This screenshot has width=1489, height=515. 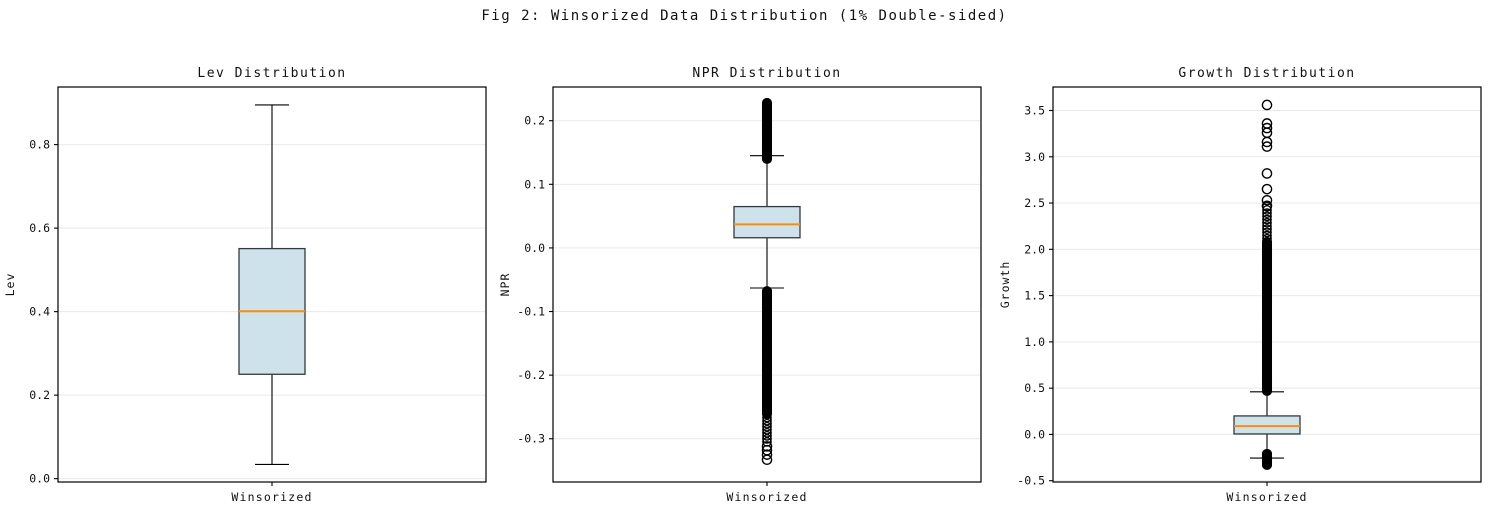 What do you see at coordinates (271, 73) in the screenshot?
I see `subplot-title: Lev Distribution` at bounding box center [271, 73].